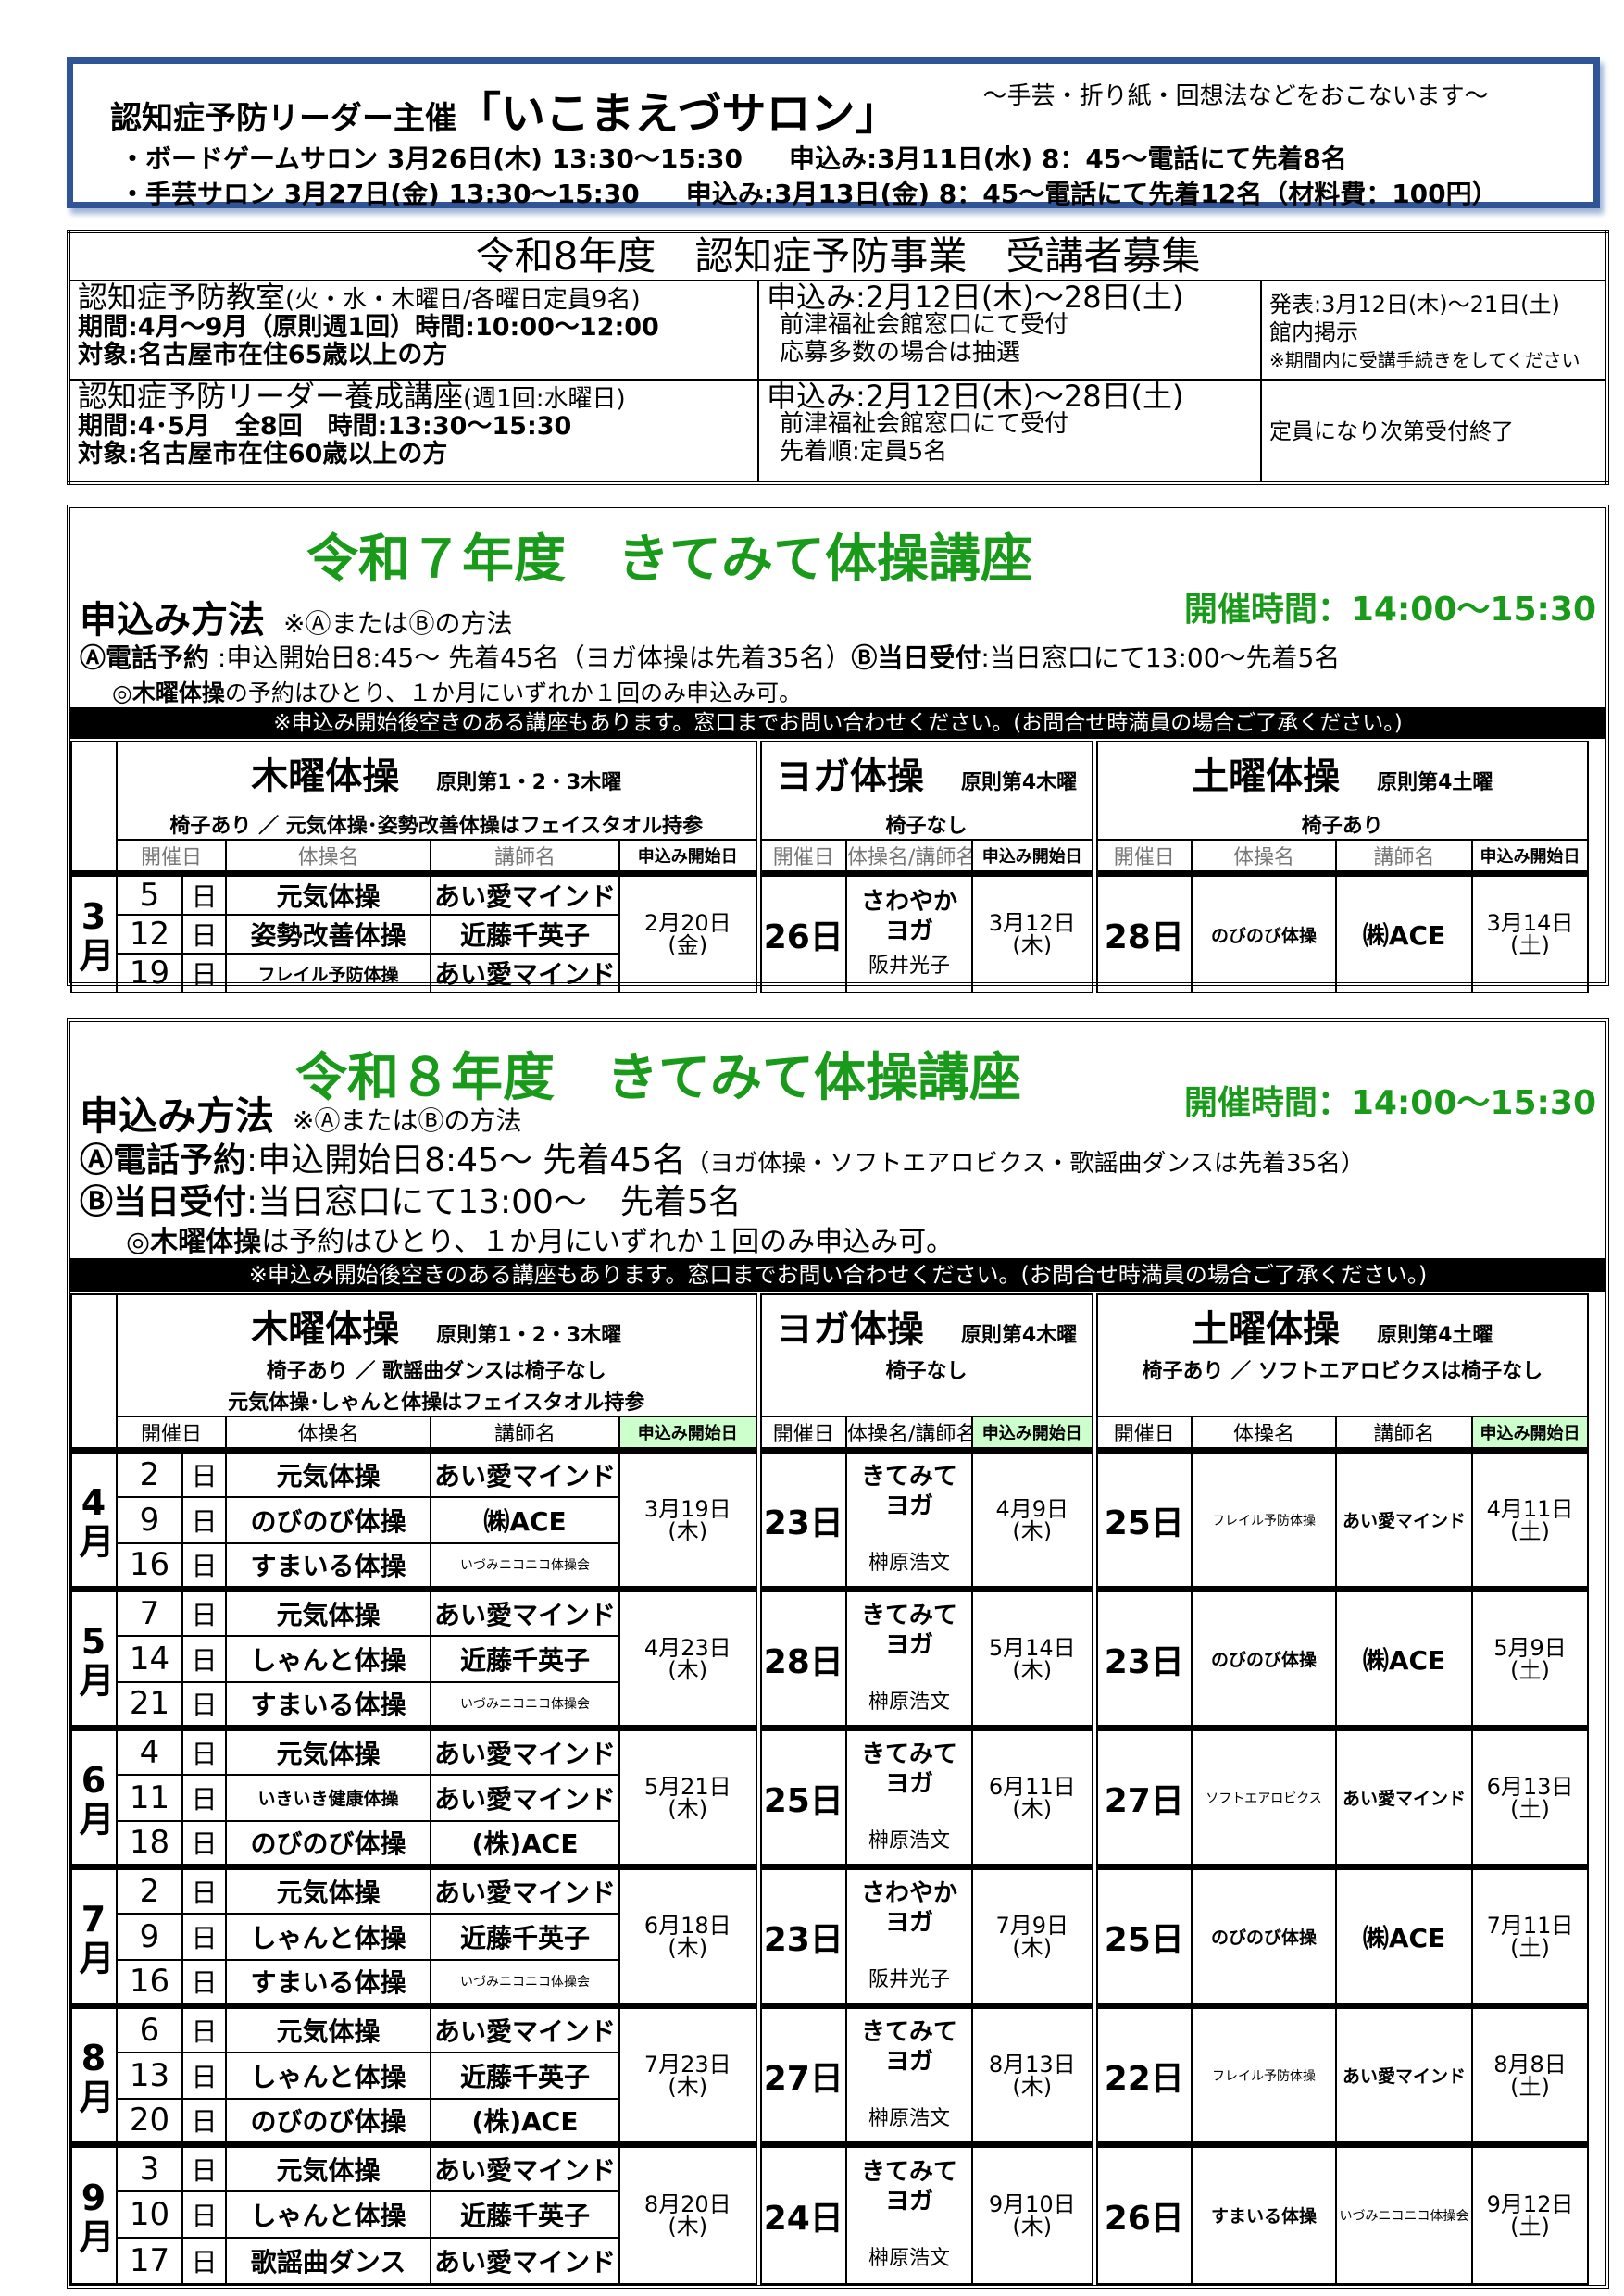 Image resolution: width=1624 pixels, height=2296 pixels. Describe the element at coordinates (1530, 1947) in the screenshot. I see `start-weekday: (土)` at that location.